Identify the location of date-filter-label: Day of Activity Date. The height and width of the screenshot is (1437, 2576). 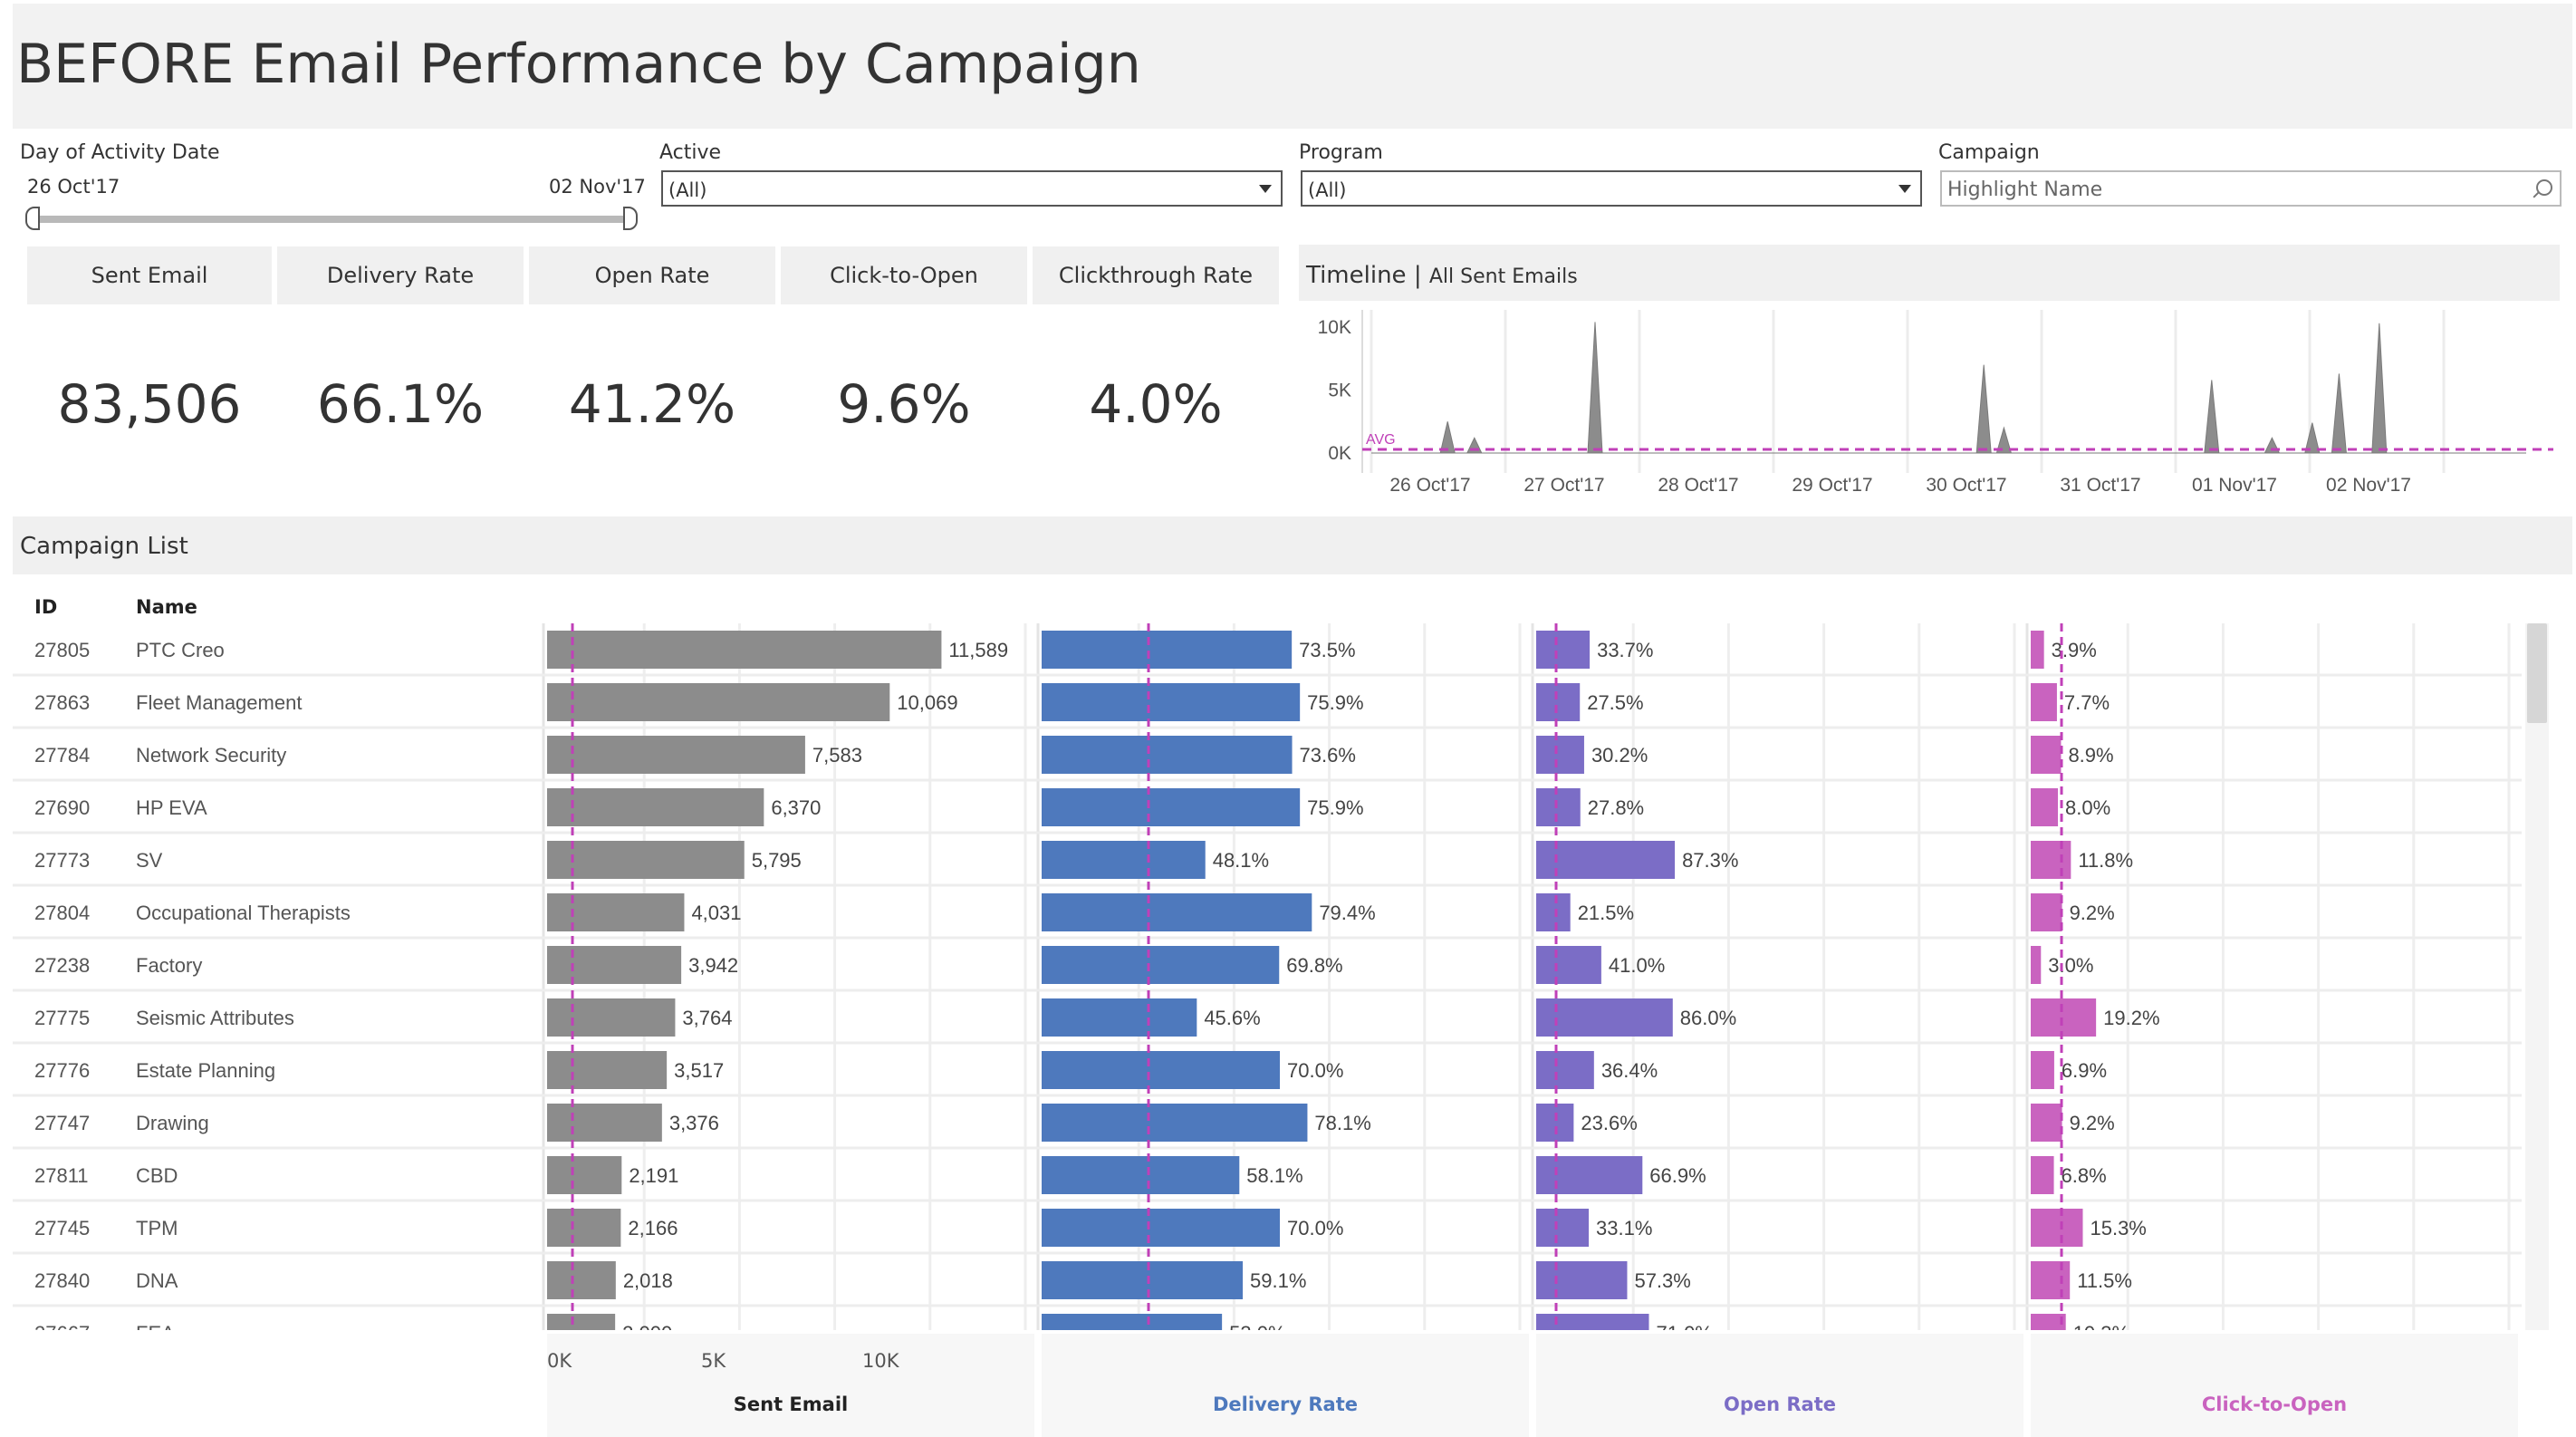
(120, 152).